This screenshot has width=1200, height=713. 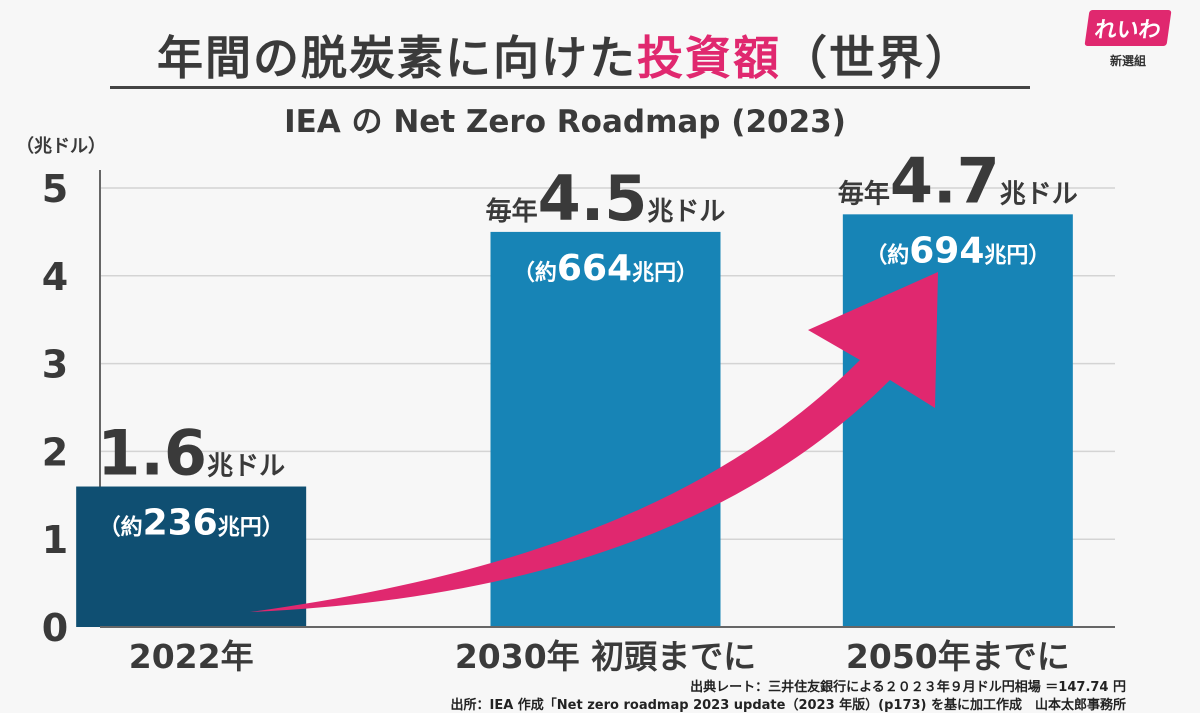 What do you see at coordinates (565, 122) in the screenshot?
I see `page-subtitle: IEA の Net Zero Roadmap (2023)` at bounding box center [565, 122].